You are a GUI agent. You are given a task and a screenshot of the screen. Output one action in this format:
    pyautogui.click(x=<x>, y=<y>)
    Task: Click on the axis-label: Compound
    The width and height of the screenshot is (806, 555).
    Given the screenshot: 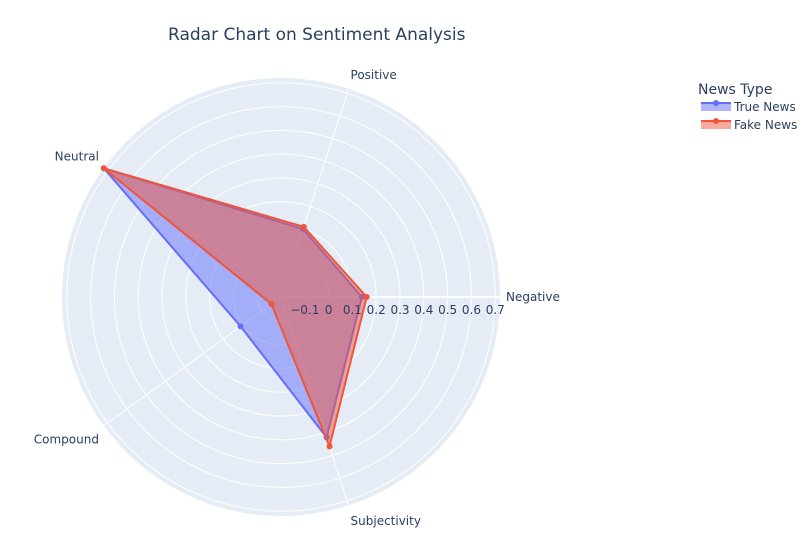 What is the action you would take?
    pyautogui.click(x=66, y=439)
    